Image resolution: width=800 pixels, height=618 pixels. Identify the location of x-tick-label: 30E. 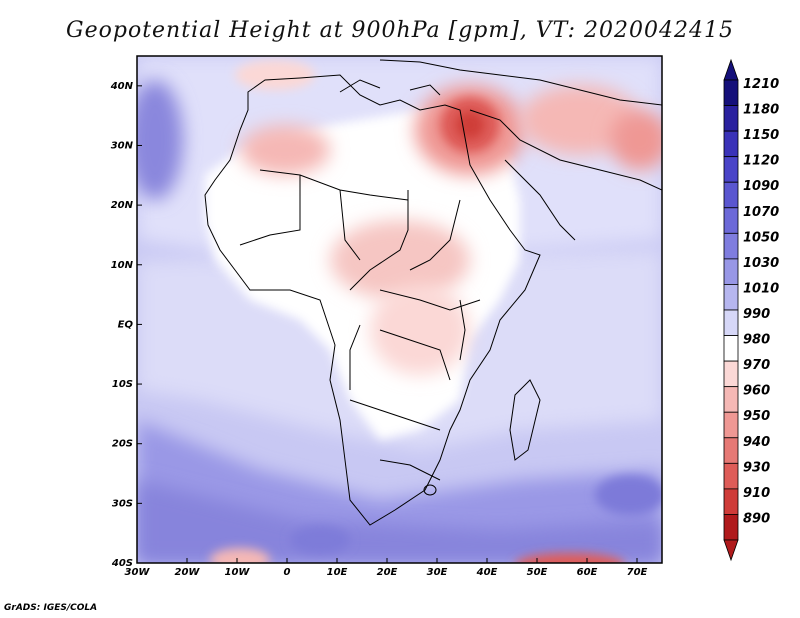
(437, 572).